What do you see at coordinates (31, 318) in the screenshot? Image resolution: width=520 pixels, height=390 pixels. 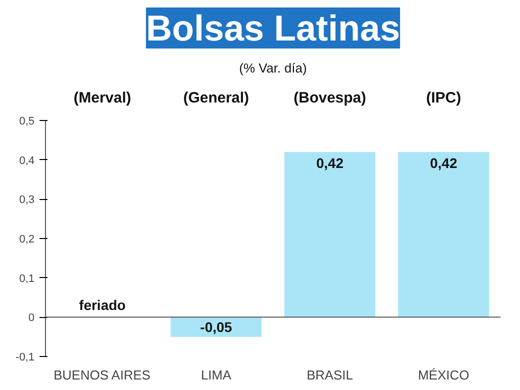 I see `y-tick-label: 0` at bounding box center [31, 318].